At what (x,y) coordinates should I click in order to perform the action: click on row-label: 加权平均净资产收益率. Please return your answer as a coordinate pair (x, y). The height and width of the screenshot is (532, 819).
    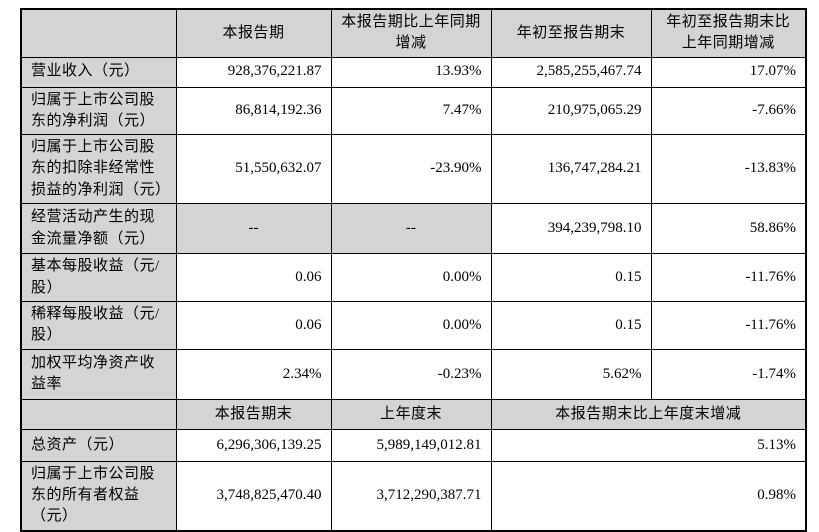
    Looking at the image, I should click on (98, 374).